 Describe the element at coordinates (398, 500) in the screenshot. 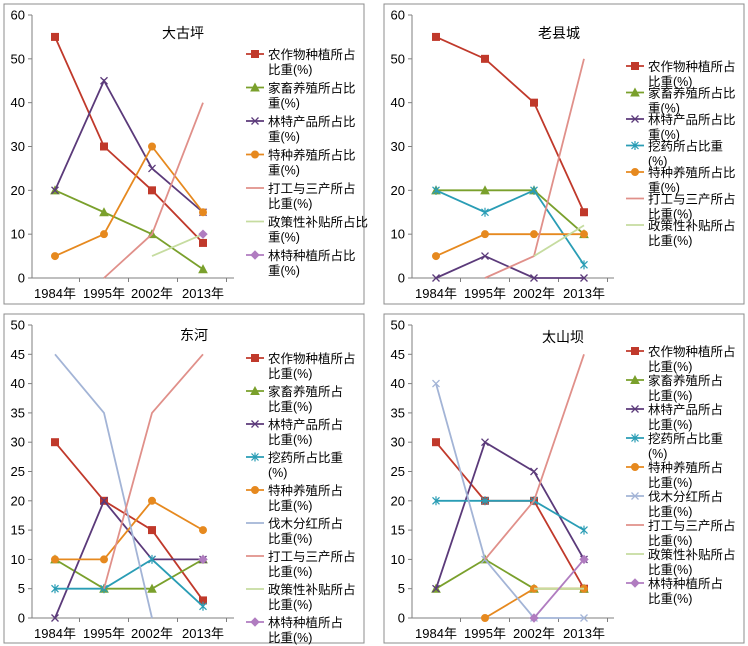

I see `y-tick-label: 20` at that location.